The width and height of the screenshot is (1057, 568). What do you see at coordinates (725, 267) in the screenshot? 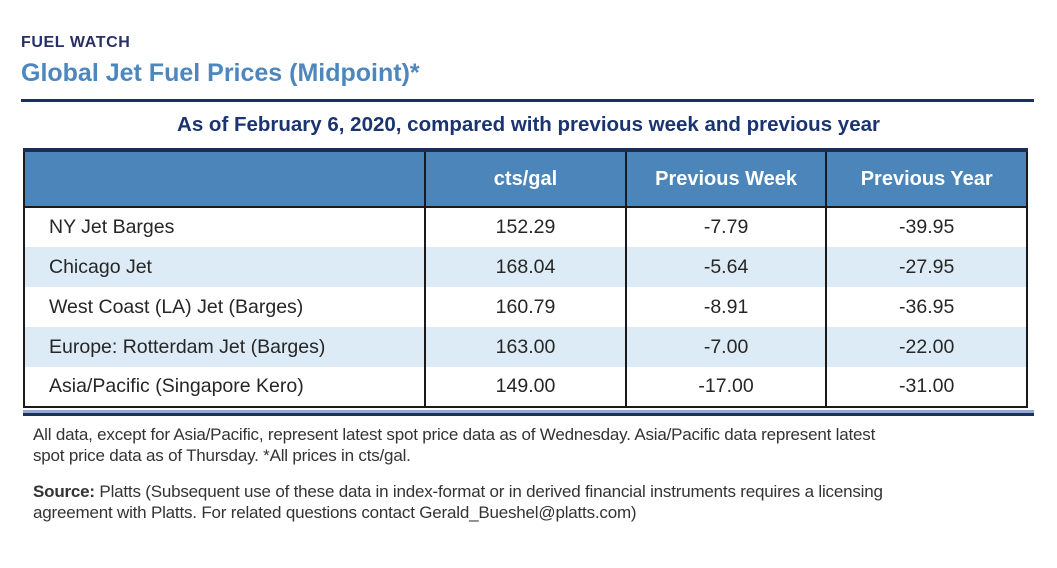
I see `row-value-prev-week: -5.64` at bounding box center [725, 267].